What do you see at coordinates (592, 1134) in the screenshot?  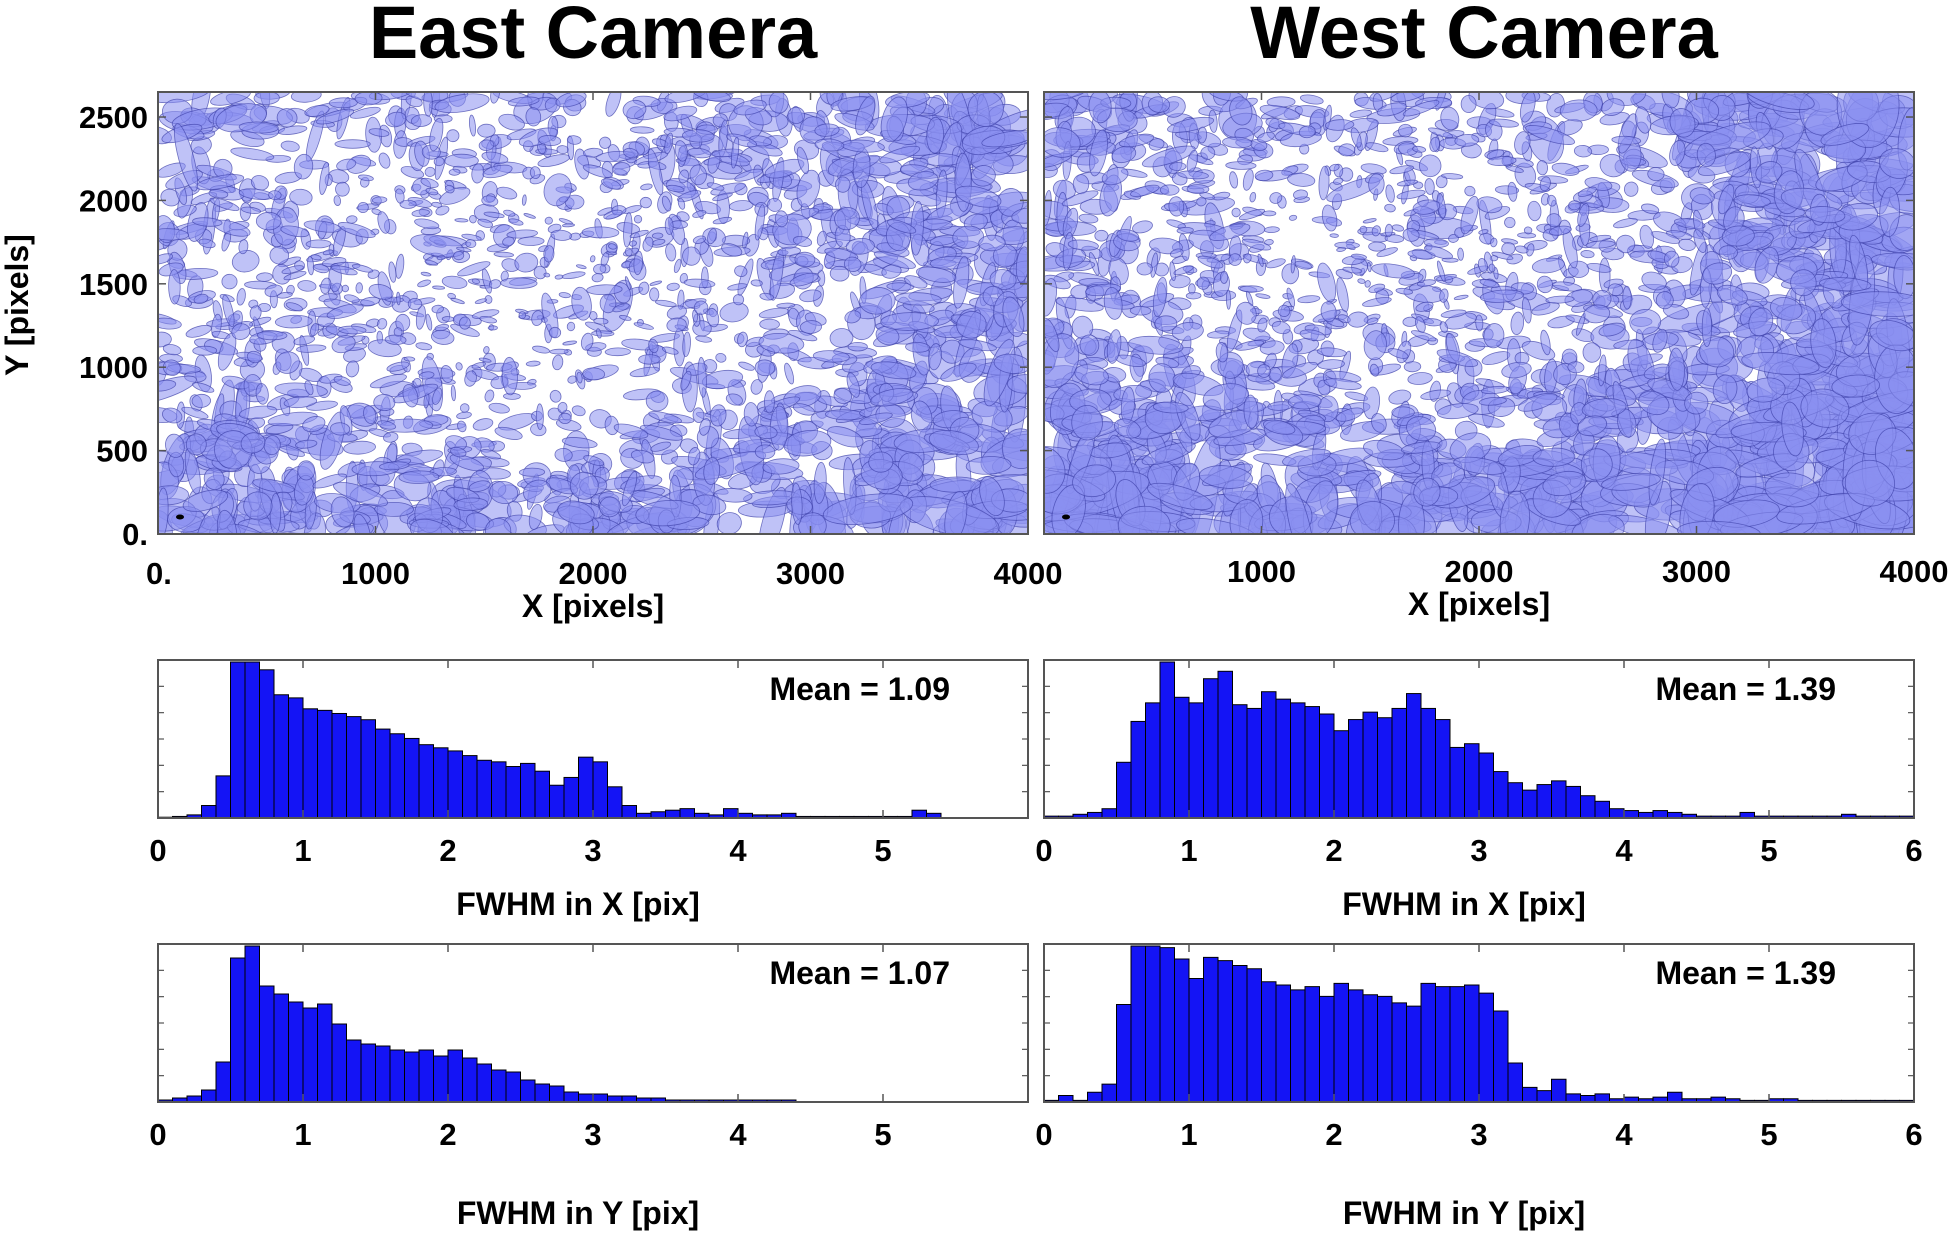 I see `x-tick-label: 3` at bounding box center [592, 1134].